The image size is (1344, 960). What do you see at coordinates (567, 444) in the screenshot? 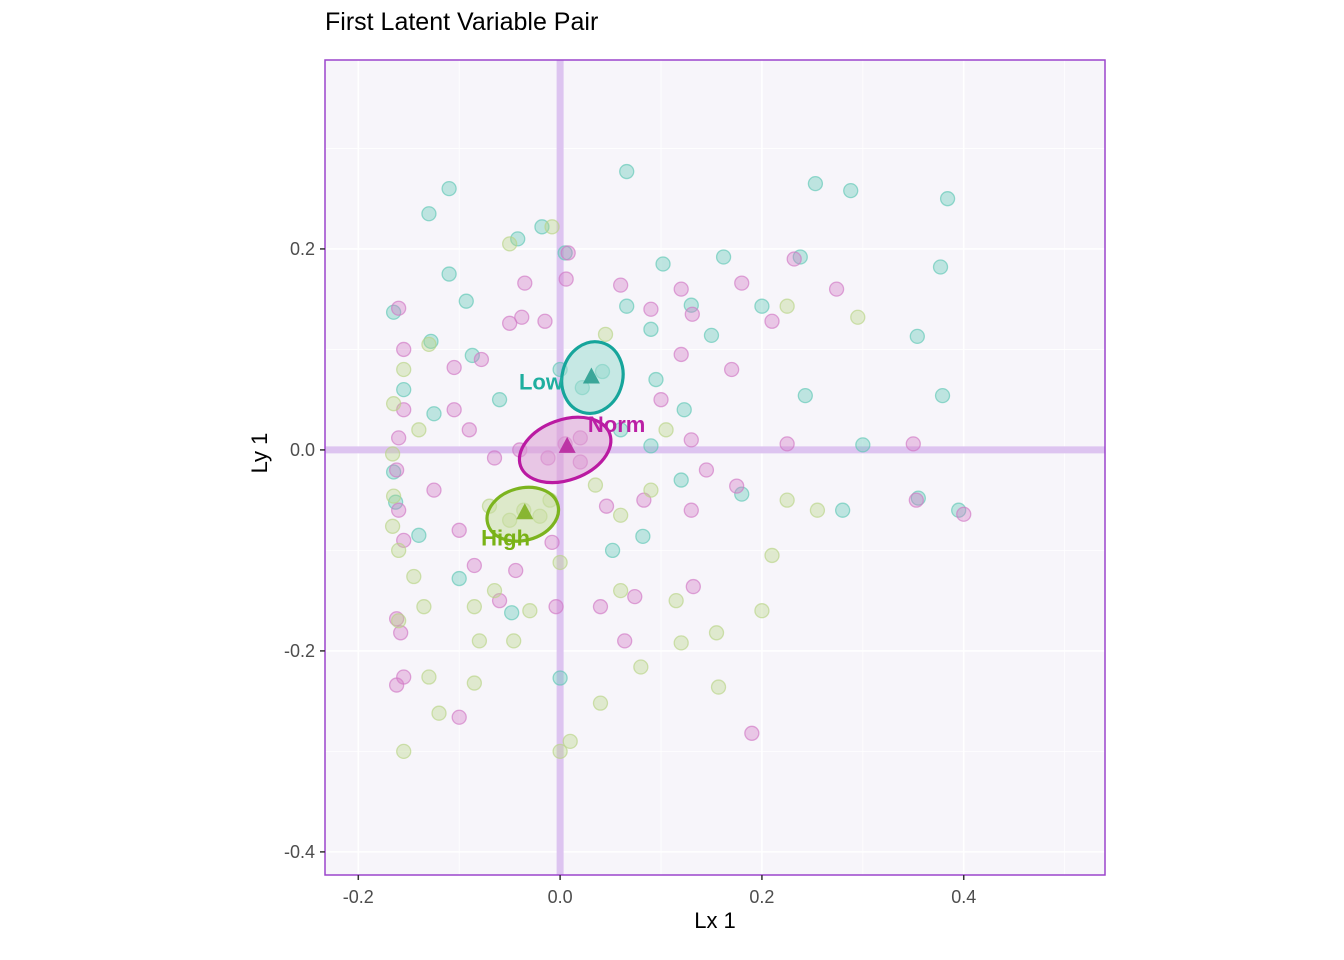
I see `centroid-norm` at bounding box center [567, 444].